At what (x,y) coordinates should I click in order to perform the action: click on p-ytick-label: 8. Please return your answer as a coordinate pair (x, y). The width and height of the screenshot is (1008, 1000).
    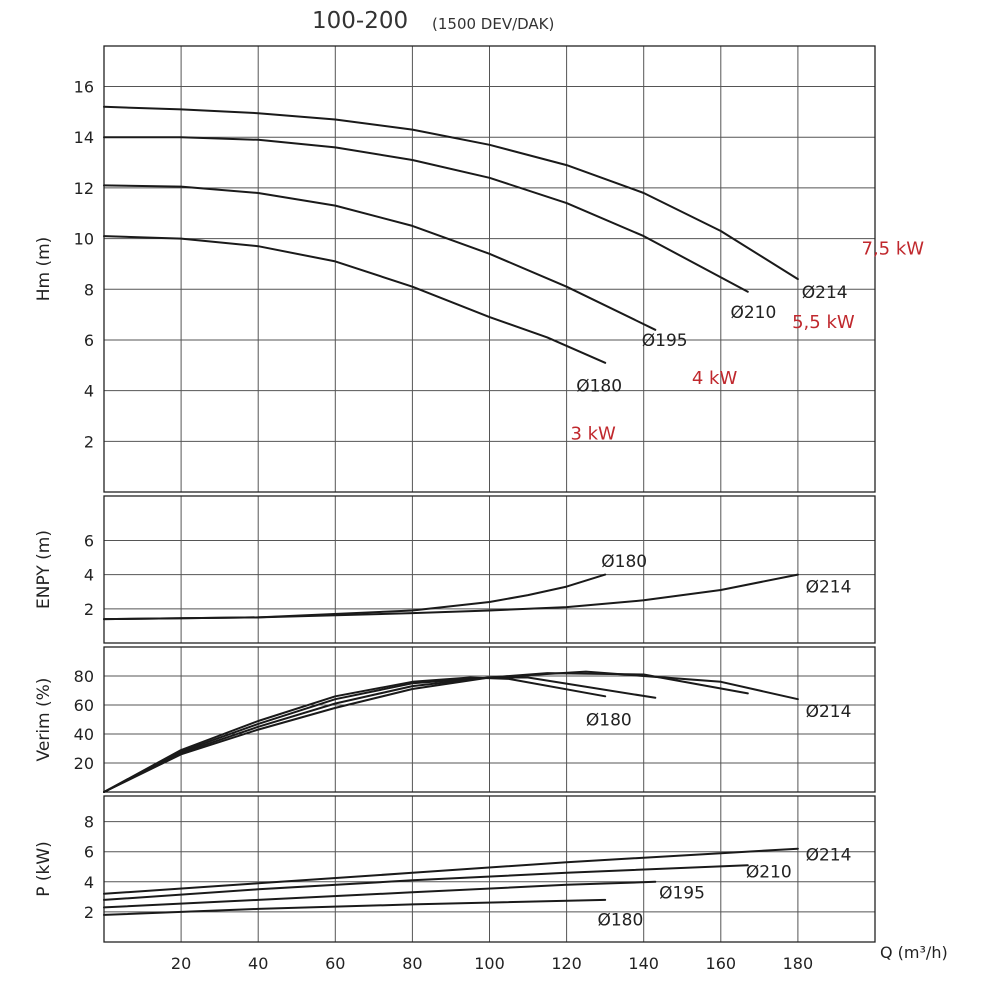
    Looking at the image, I should click on (89, 822).